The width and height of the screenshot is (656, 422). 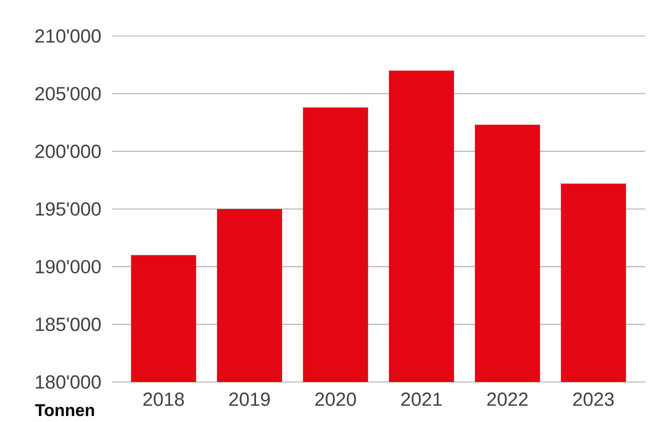 I want to click on y-tick-label: 190'000, so click(x=68, y=267).